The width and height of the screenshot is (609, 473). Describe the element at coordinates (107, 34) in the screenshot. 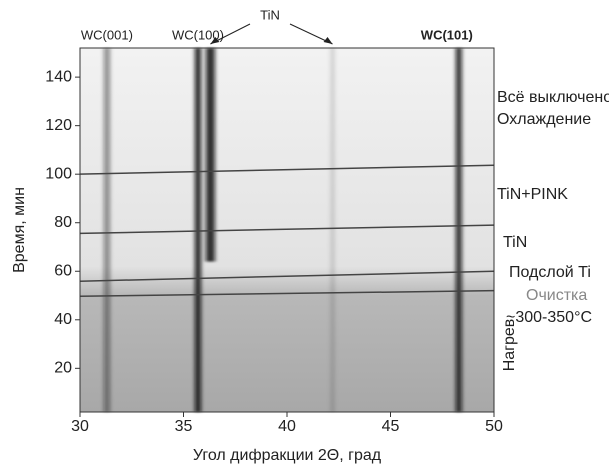

I see `peak-label: WC(001)` at that location.